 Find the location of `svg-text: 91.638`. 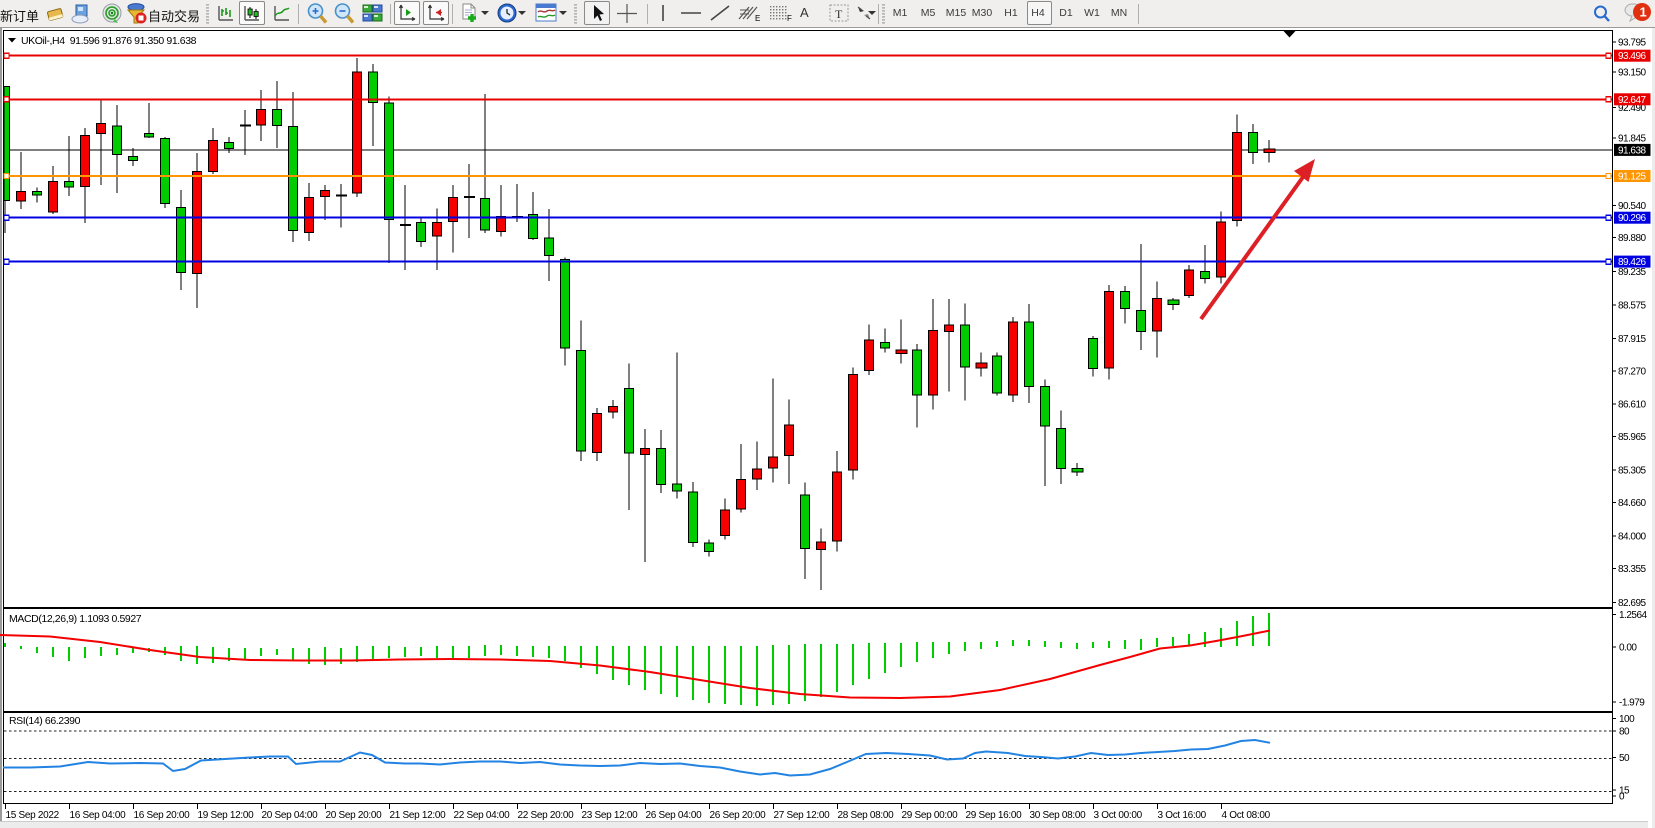

svg-text: 91.638 is located at coordinates (1632, 150).